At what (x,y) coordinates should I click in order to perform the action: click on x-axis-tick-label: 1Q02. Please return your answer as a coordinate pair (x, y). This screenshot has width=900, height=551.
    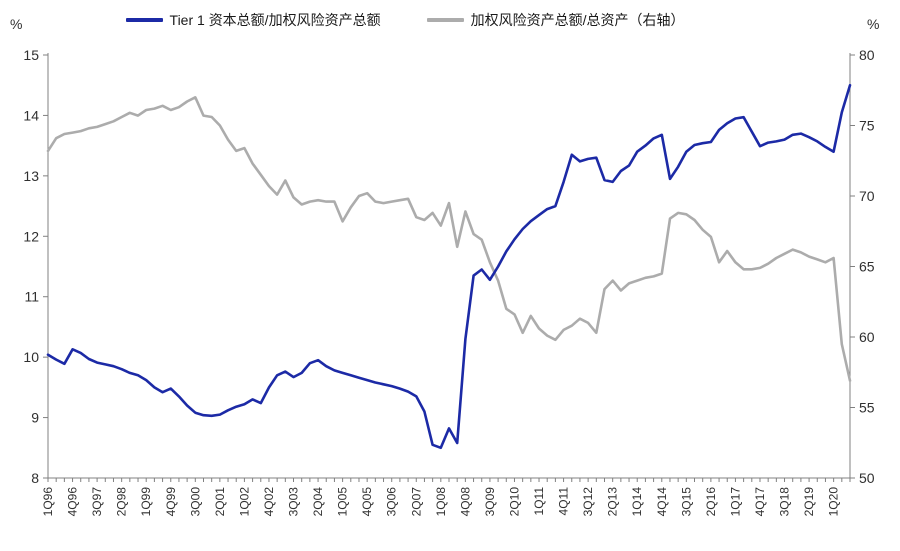
    Looking at the image, I should click on (244, 502).